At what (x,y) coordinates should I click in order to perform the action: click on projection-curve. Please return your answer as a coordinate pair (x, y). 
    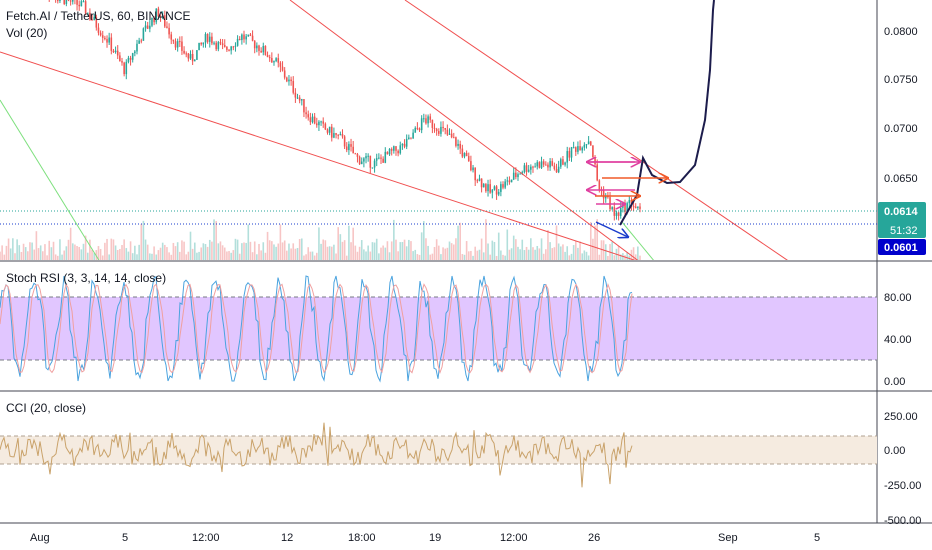
    Looking at the image, I should click on (667, 113).